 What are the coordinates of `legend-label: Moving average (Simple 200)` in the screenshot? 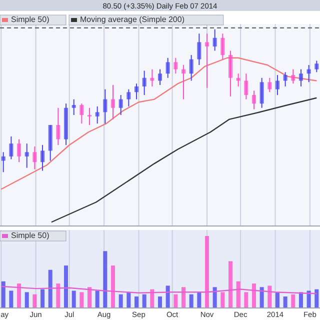 It's located at (132, 19).